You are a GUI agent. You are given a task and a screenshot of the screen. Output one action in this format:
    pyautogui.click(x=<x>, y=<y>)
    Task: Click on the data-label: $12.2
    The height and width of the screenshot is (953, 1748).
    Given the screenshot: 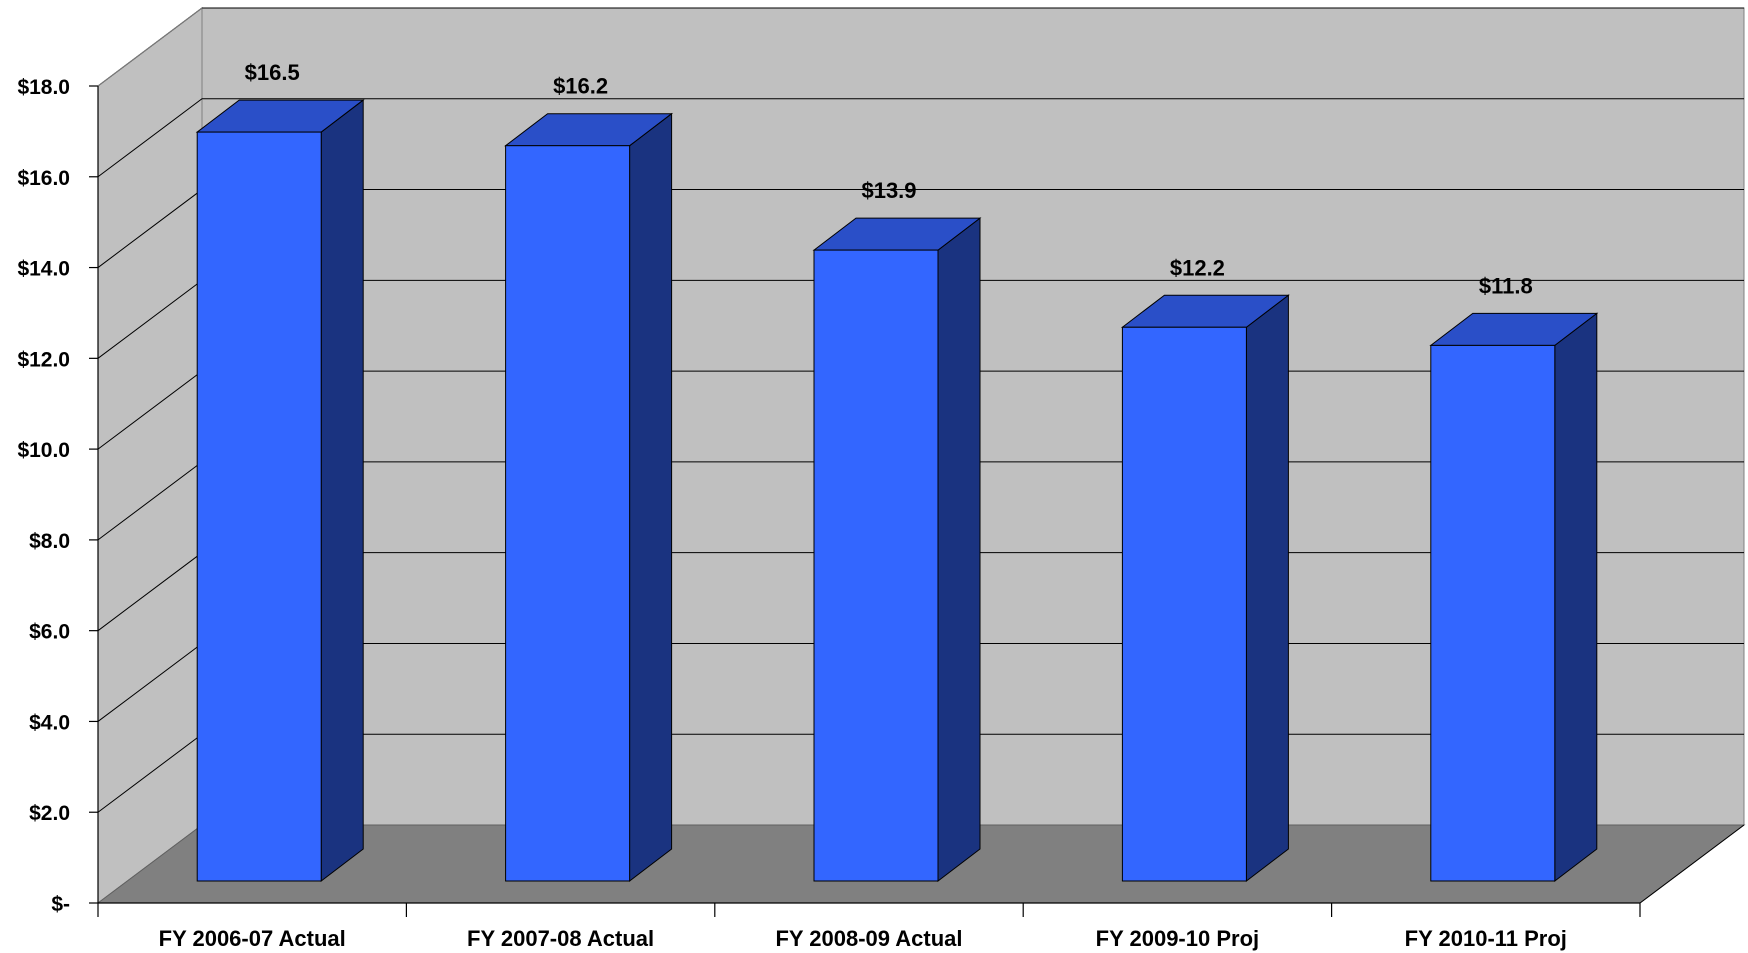 What is the action you would take?
    pyautogui.click(x=1197, y=267)
    